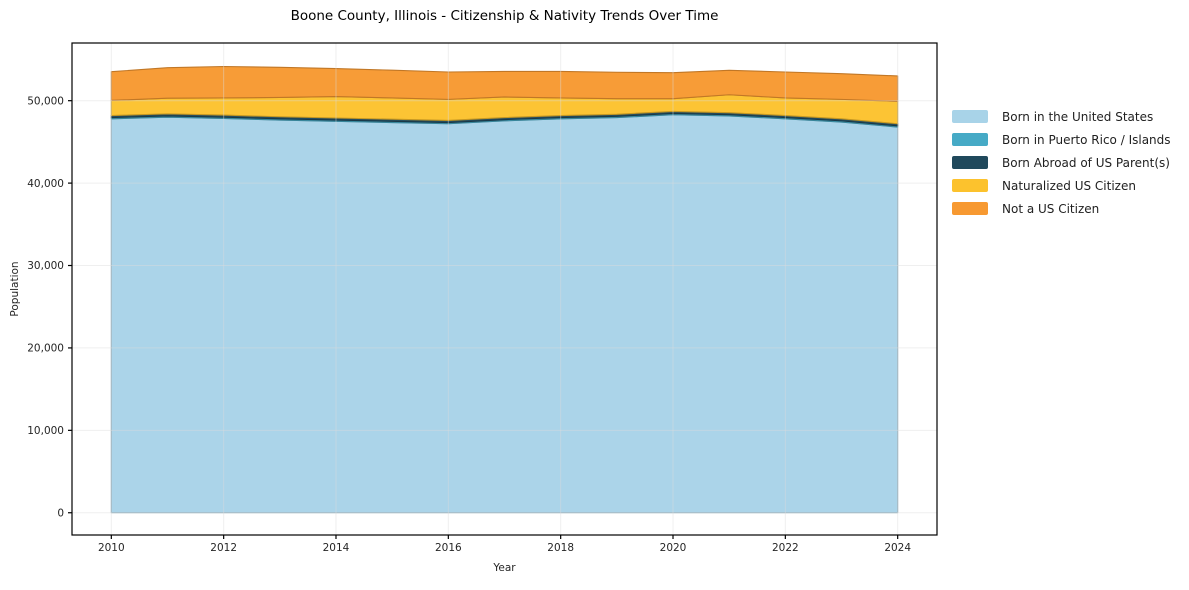 This screenshot has width=1189, height=590. I want to click on legend-entry-0: Born in the United States, so click(1061, 116).